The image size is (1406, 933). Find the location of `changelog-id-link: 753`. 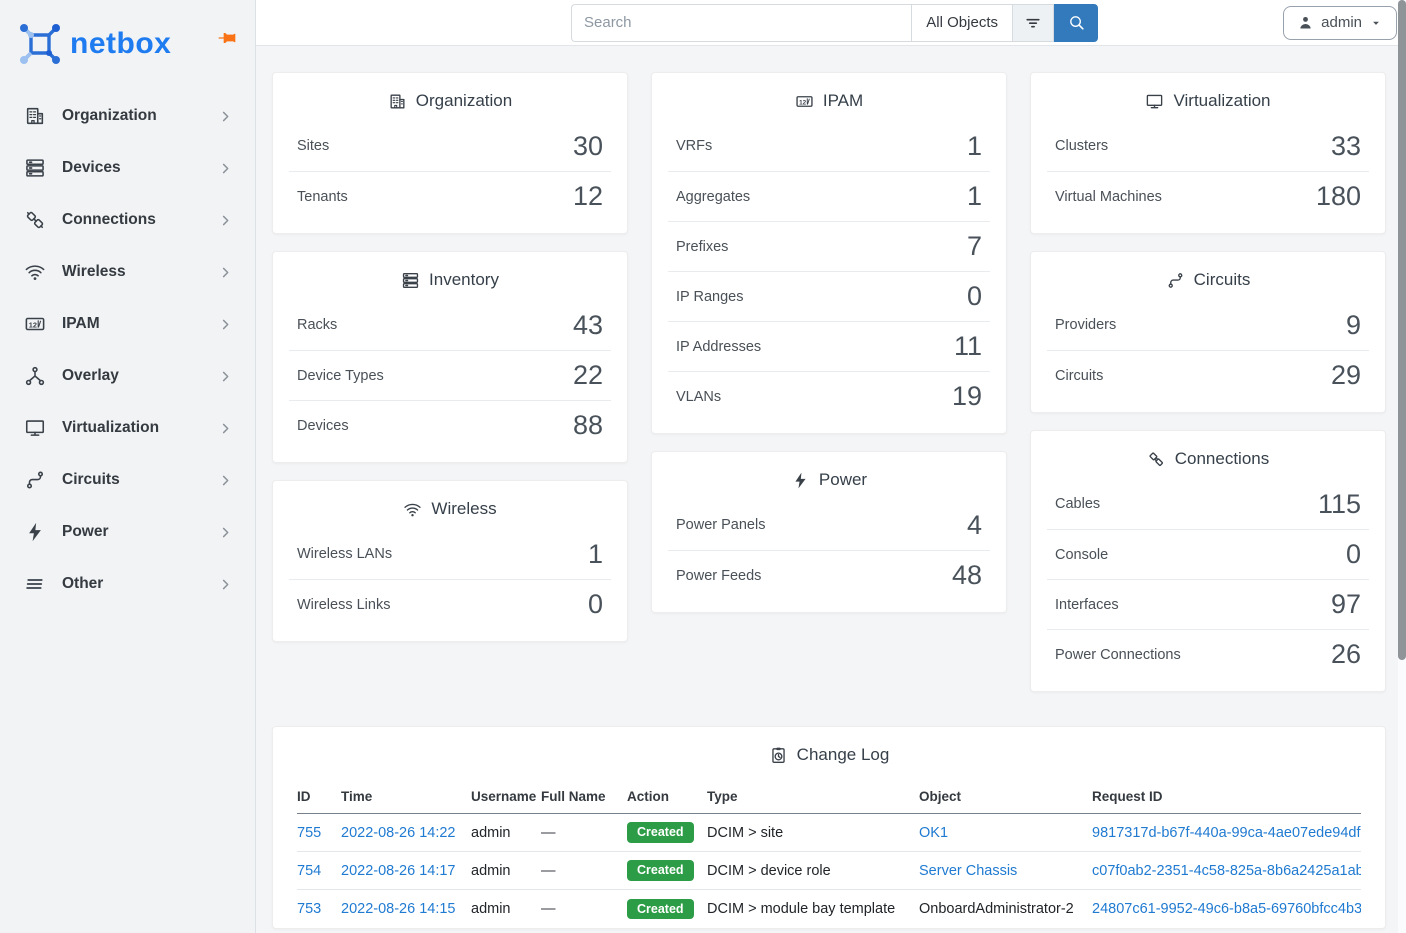

changelog-id-link: 753 is located at coordinates (309, 908).